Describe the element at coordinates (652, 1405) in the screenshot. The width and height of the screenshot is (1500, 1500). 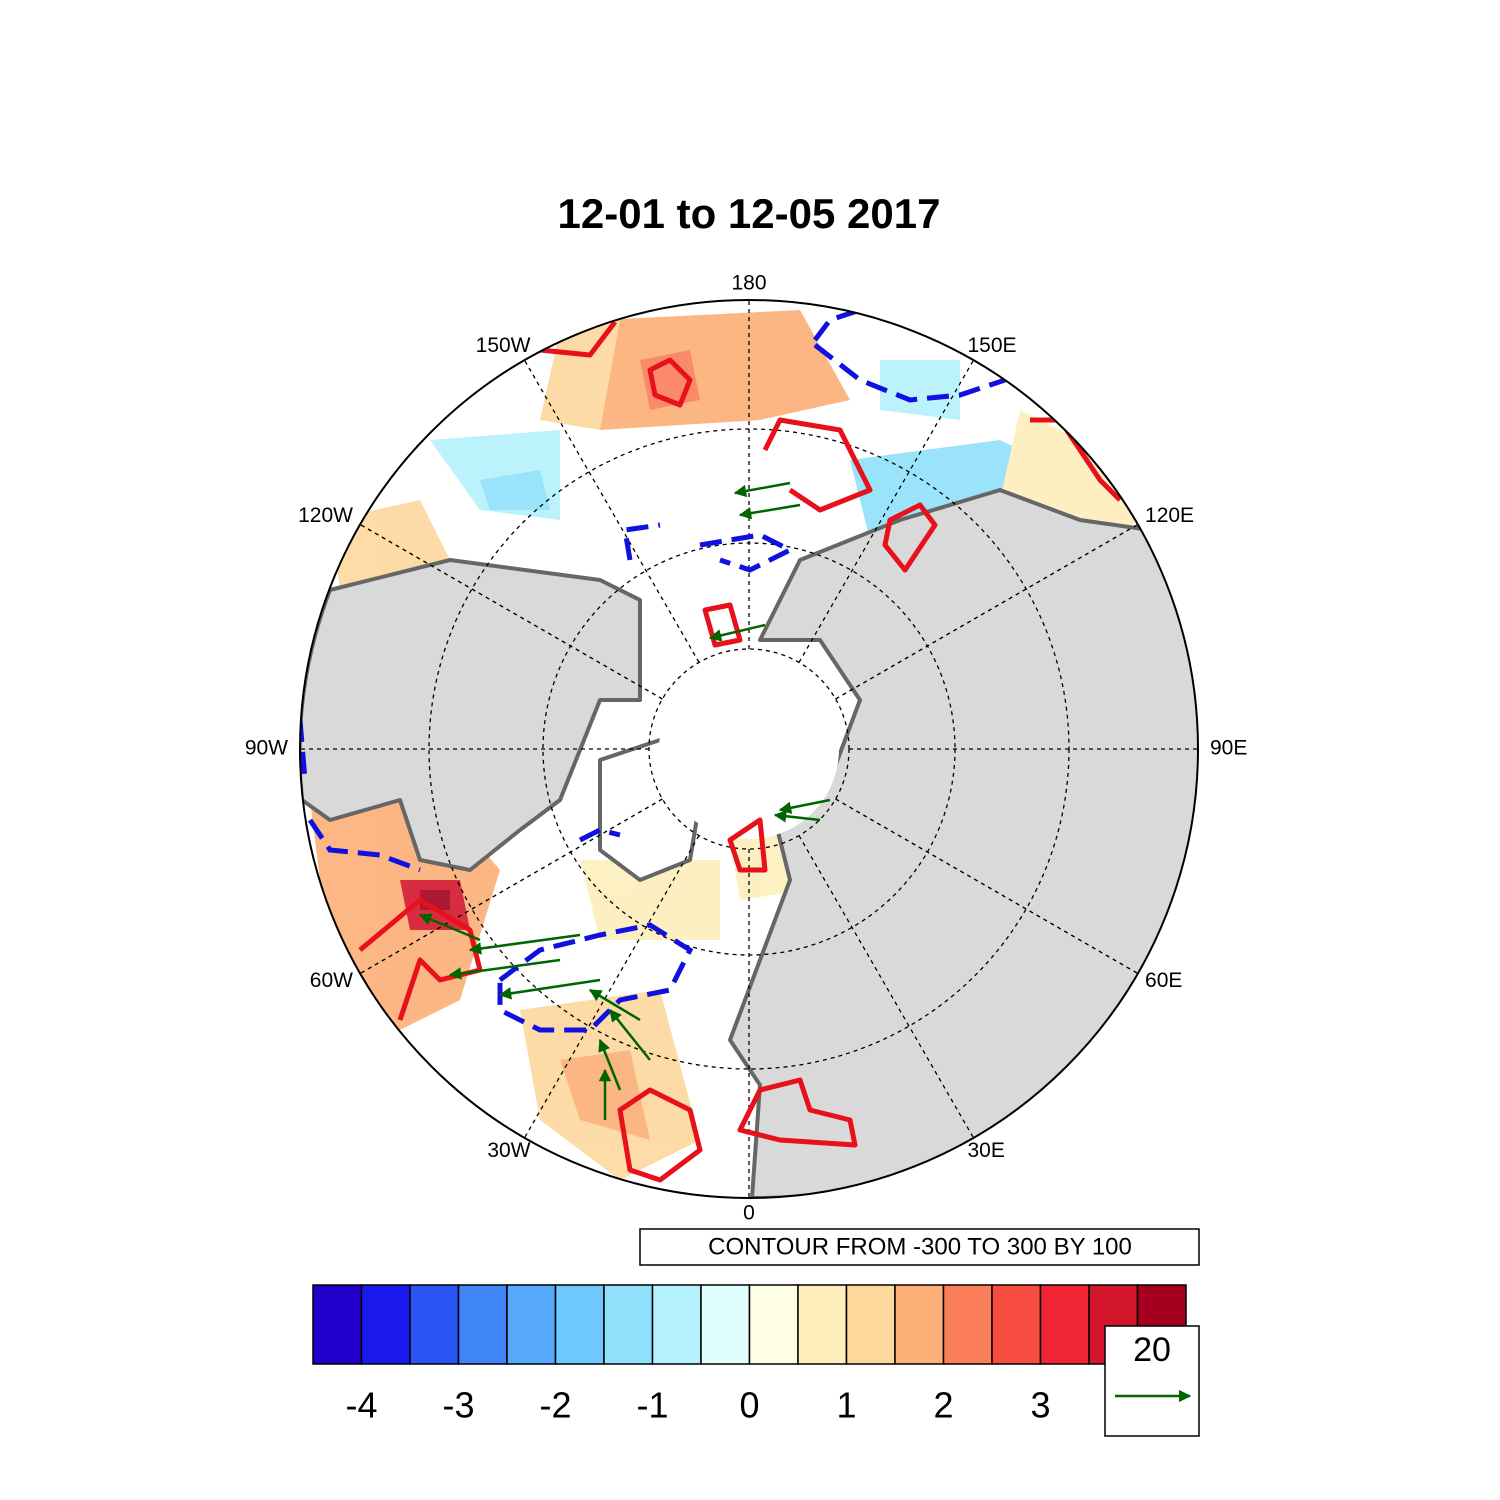
I see `colorbar-tick-label: -1` at that location.